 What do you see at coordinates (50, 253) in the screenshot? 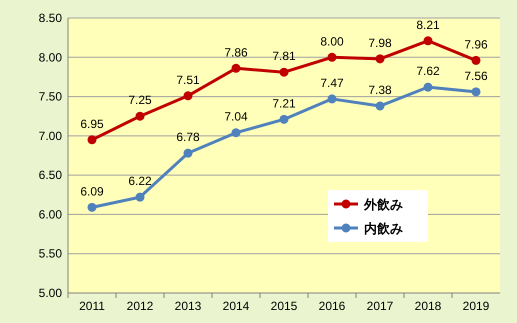
I see `y-tick-label: 5.50` at bounding box center [50, 253].